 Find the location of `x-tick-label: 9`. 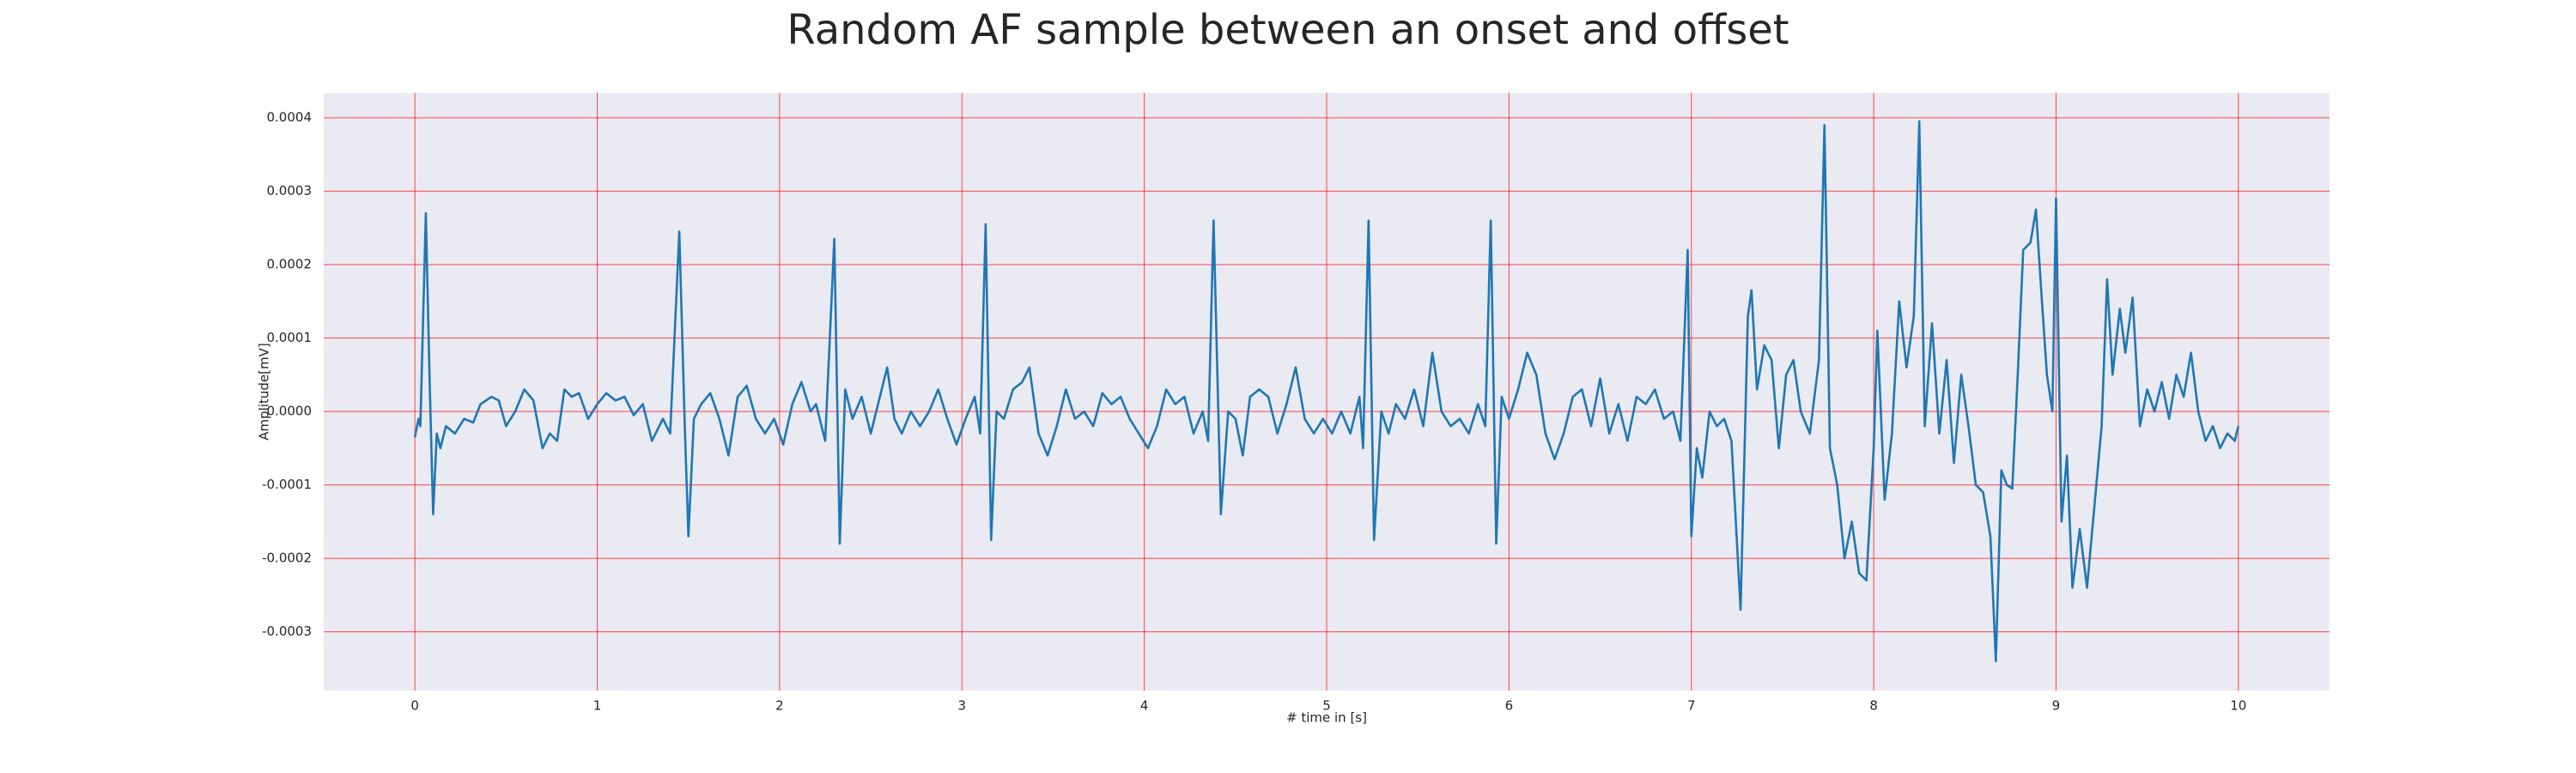

x-tick-label: 9 is located at coordinates (2056, 706).